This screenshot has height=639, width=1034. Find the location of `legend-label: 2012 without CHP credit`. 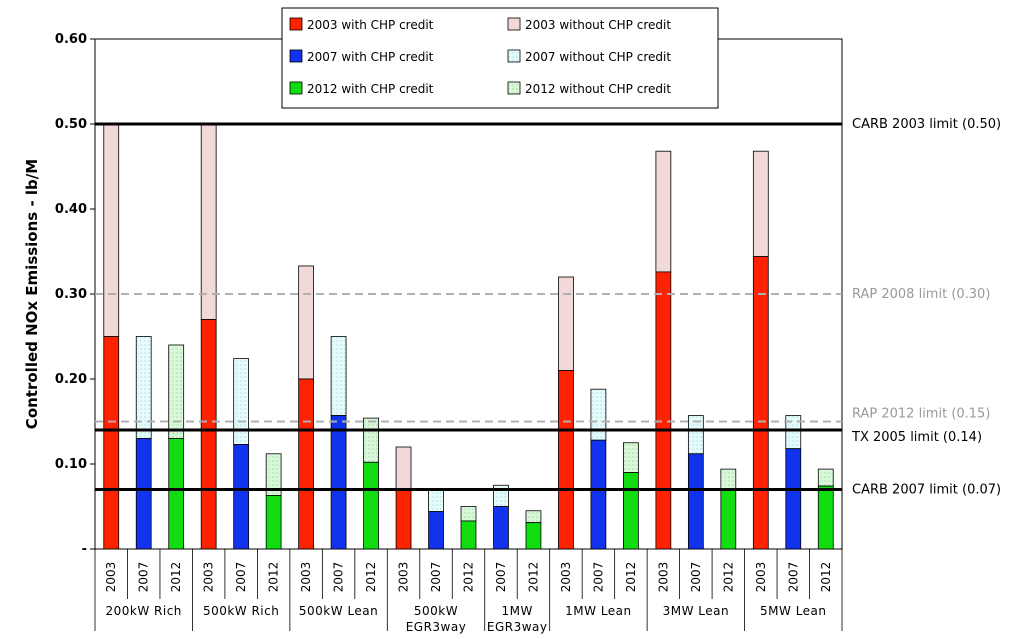

legend-label: 2012 without CHP credit is located at coordinates (598, 89).